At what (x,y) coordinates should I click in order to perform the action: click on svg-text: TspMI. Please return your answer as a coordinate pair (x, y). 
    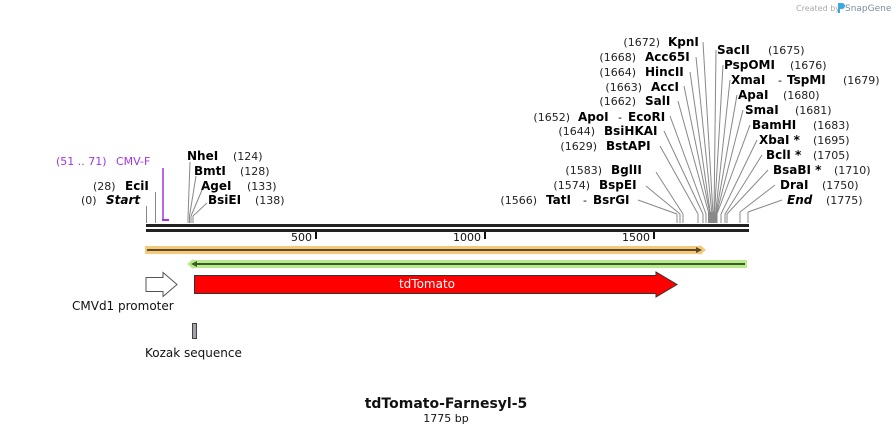
    Looking at the image, I should click on (806, 80).